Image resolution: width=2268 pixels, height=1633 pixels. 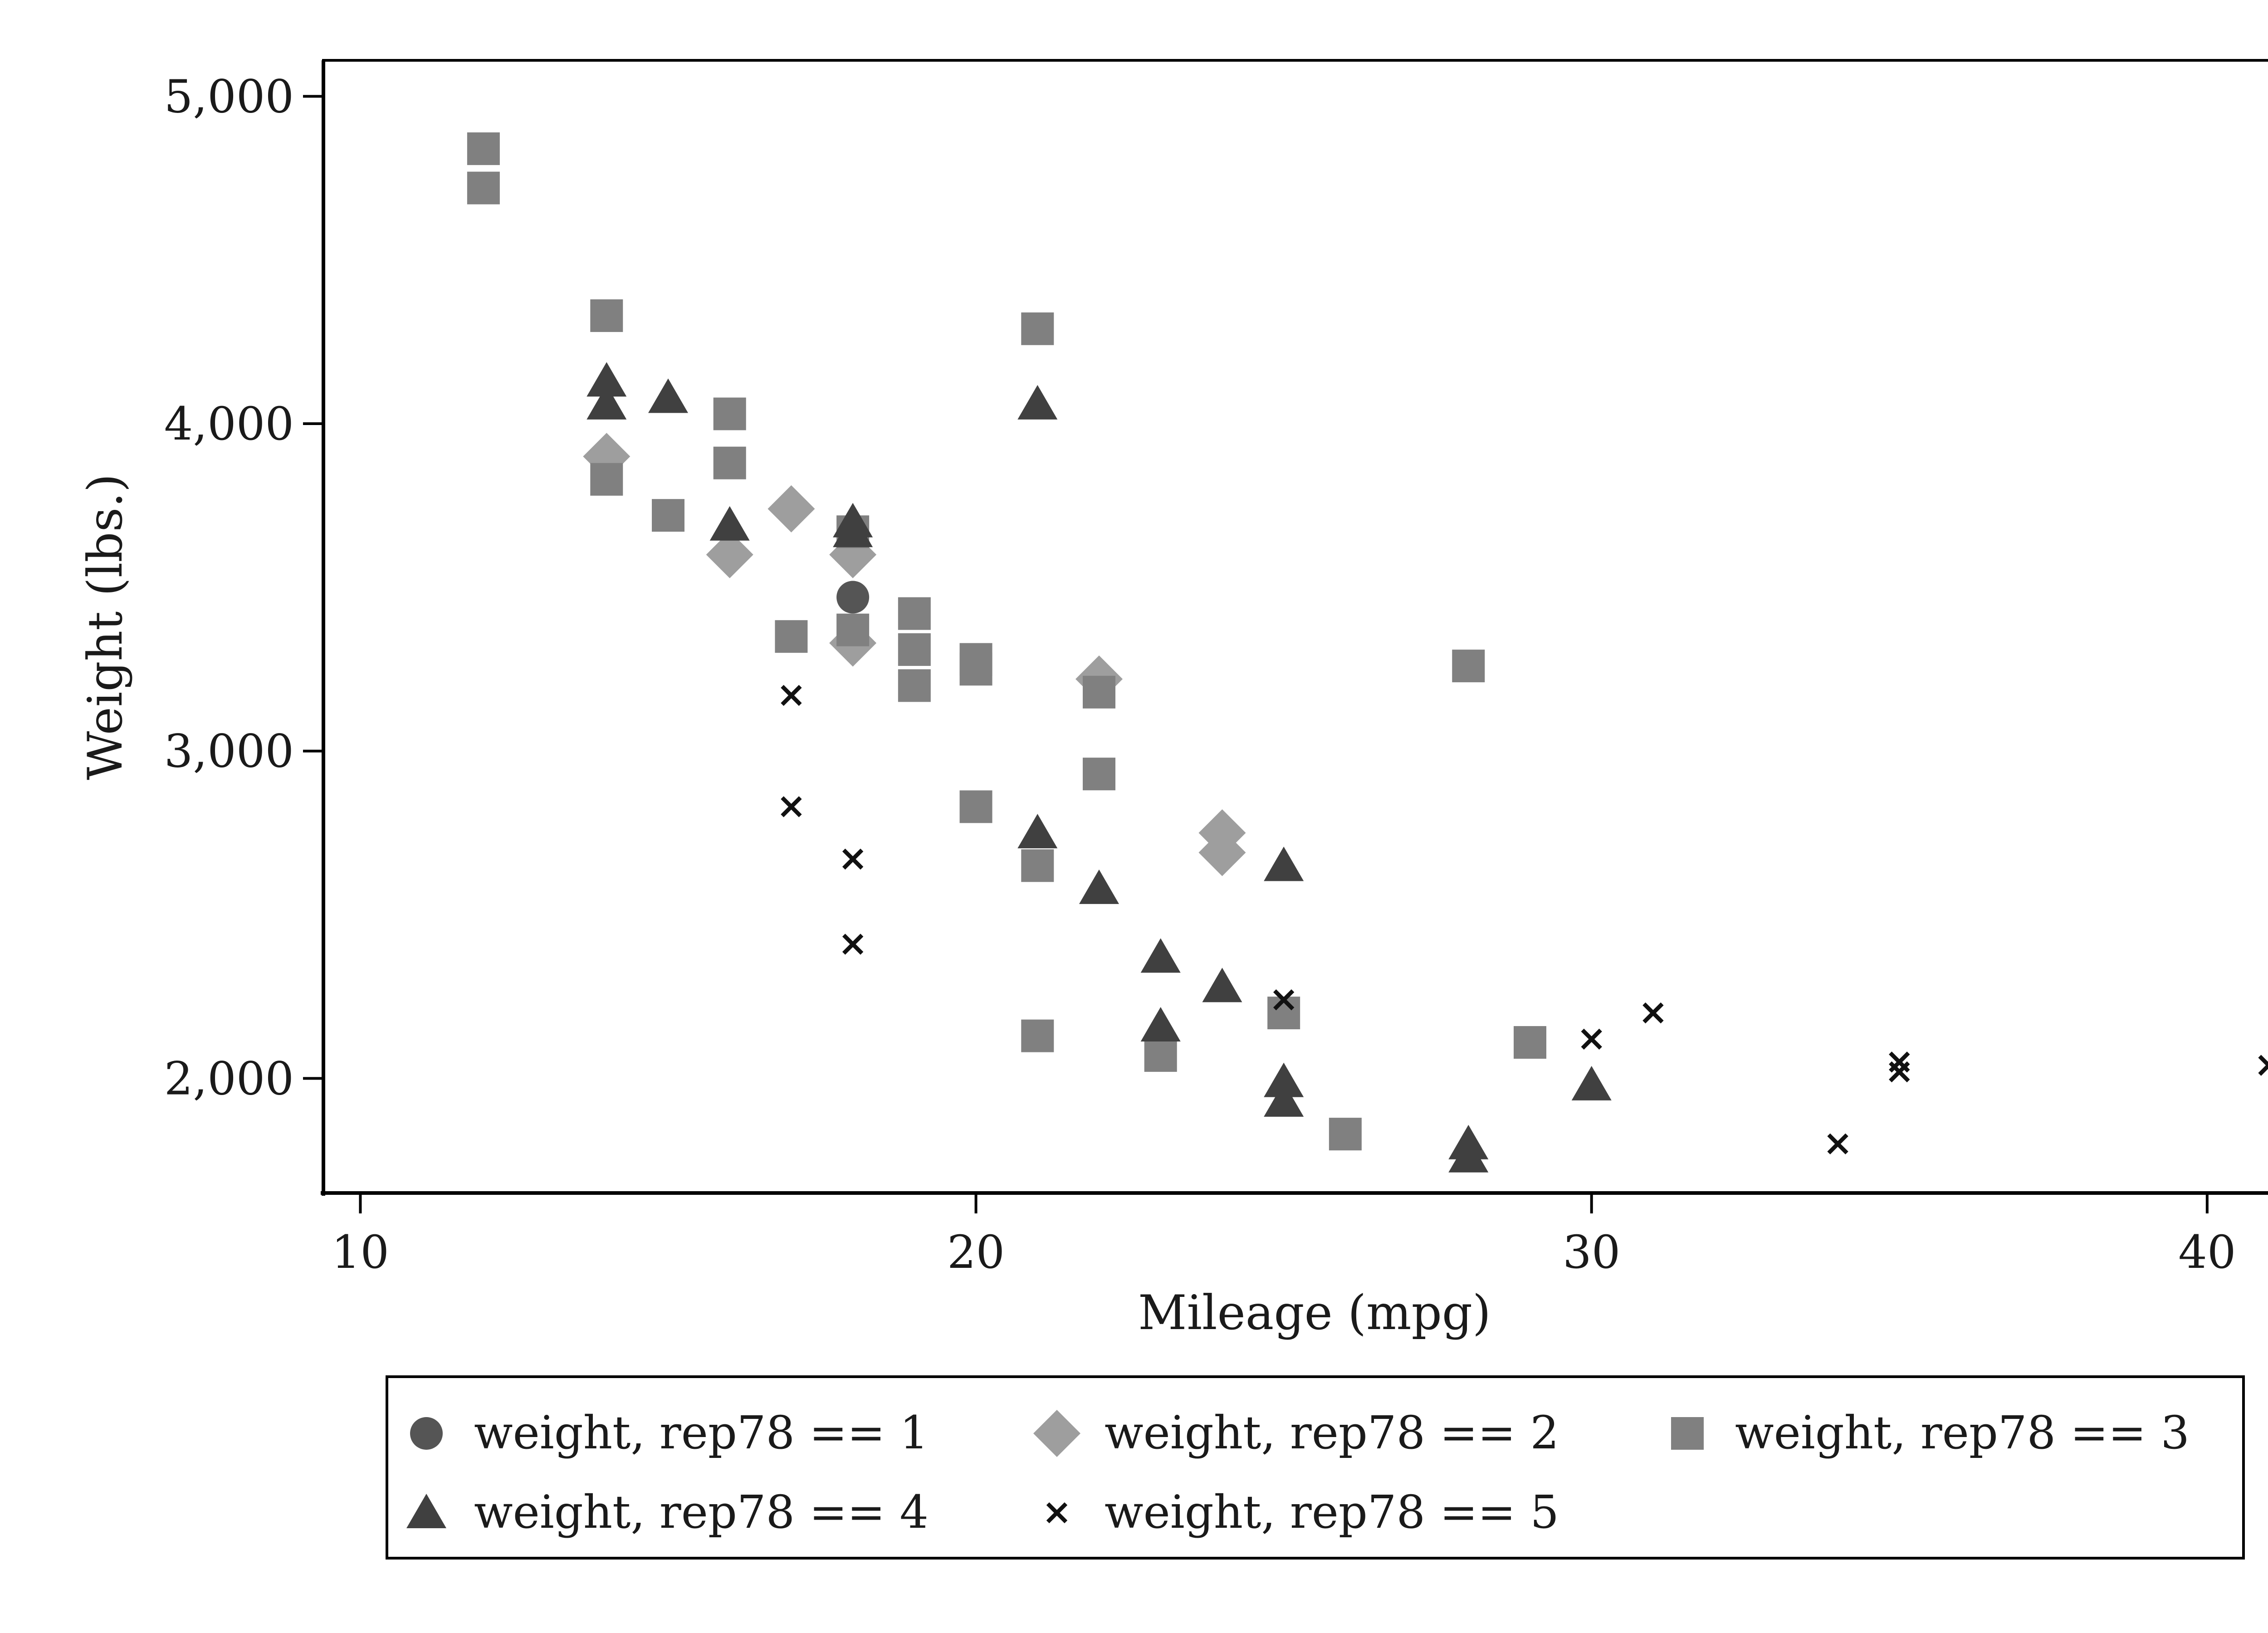 What do you see at coordinates (702, 1432) in the screenshot?
I see `legend-label: weight, rep78 == 1` at bounding box center [702, 1432].